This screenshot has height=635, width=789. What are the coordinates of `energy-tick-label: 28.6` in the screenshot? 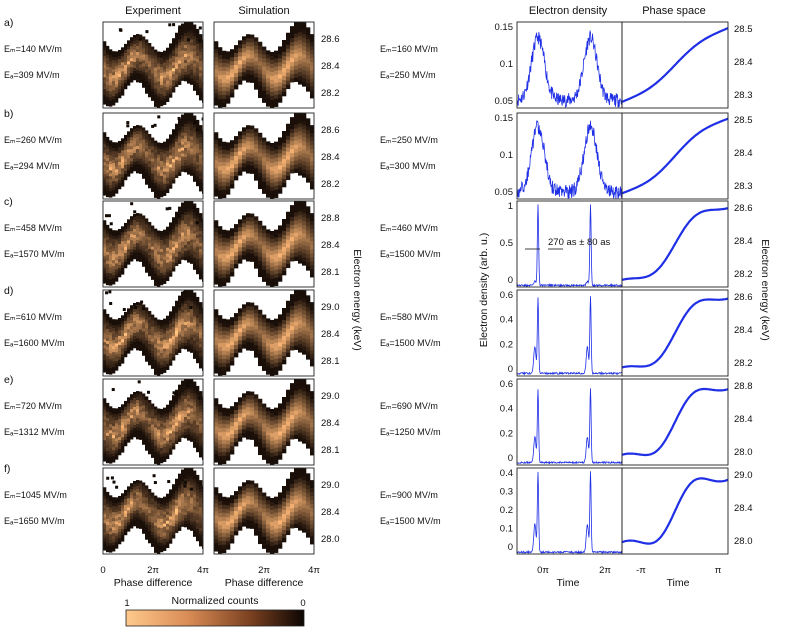 It's located at (330, 130).